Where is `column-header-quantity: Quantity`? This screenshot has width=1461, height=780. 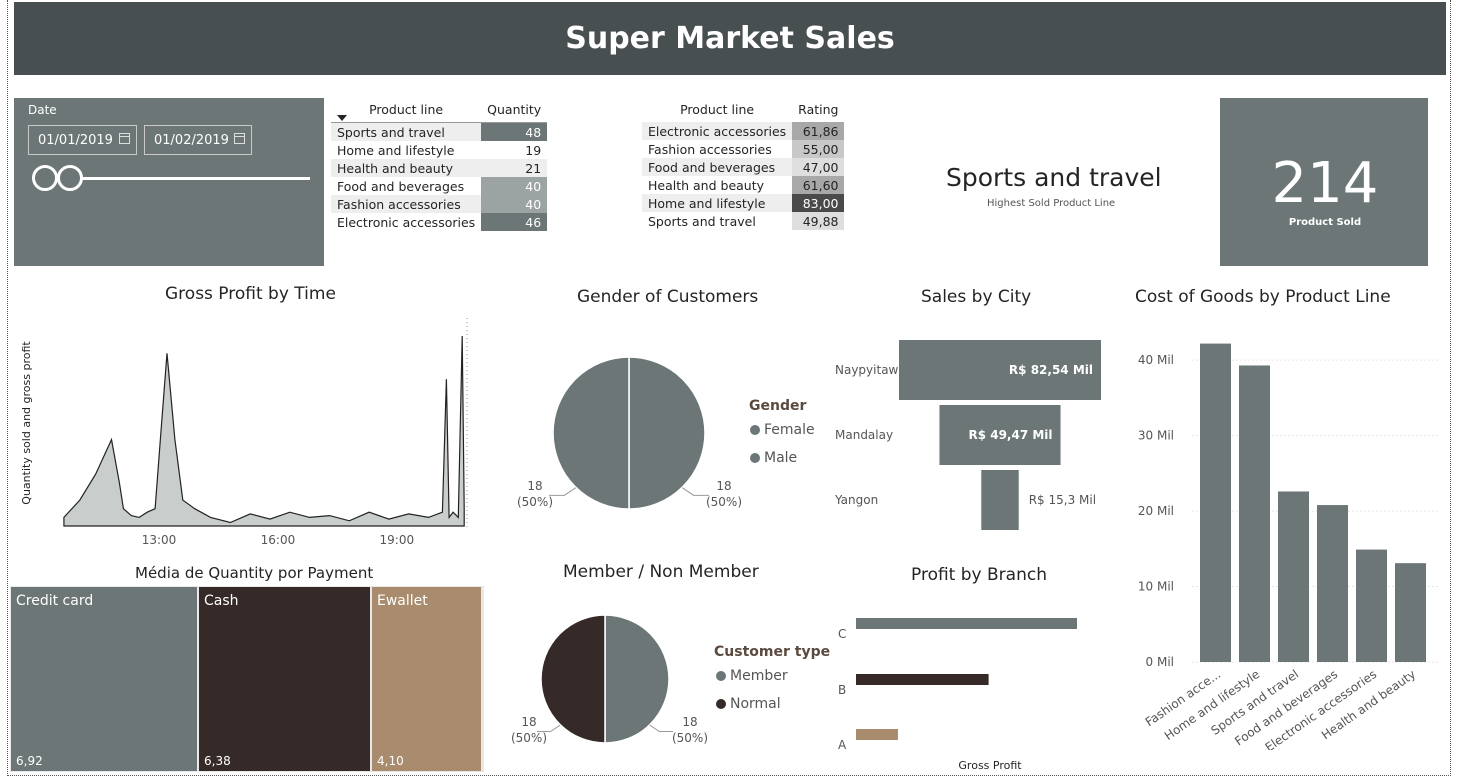 column-header-quantity: Quantity is located at coordinates (514, 109).